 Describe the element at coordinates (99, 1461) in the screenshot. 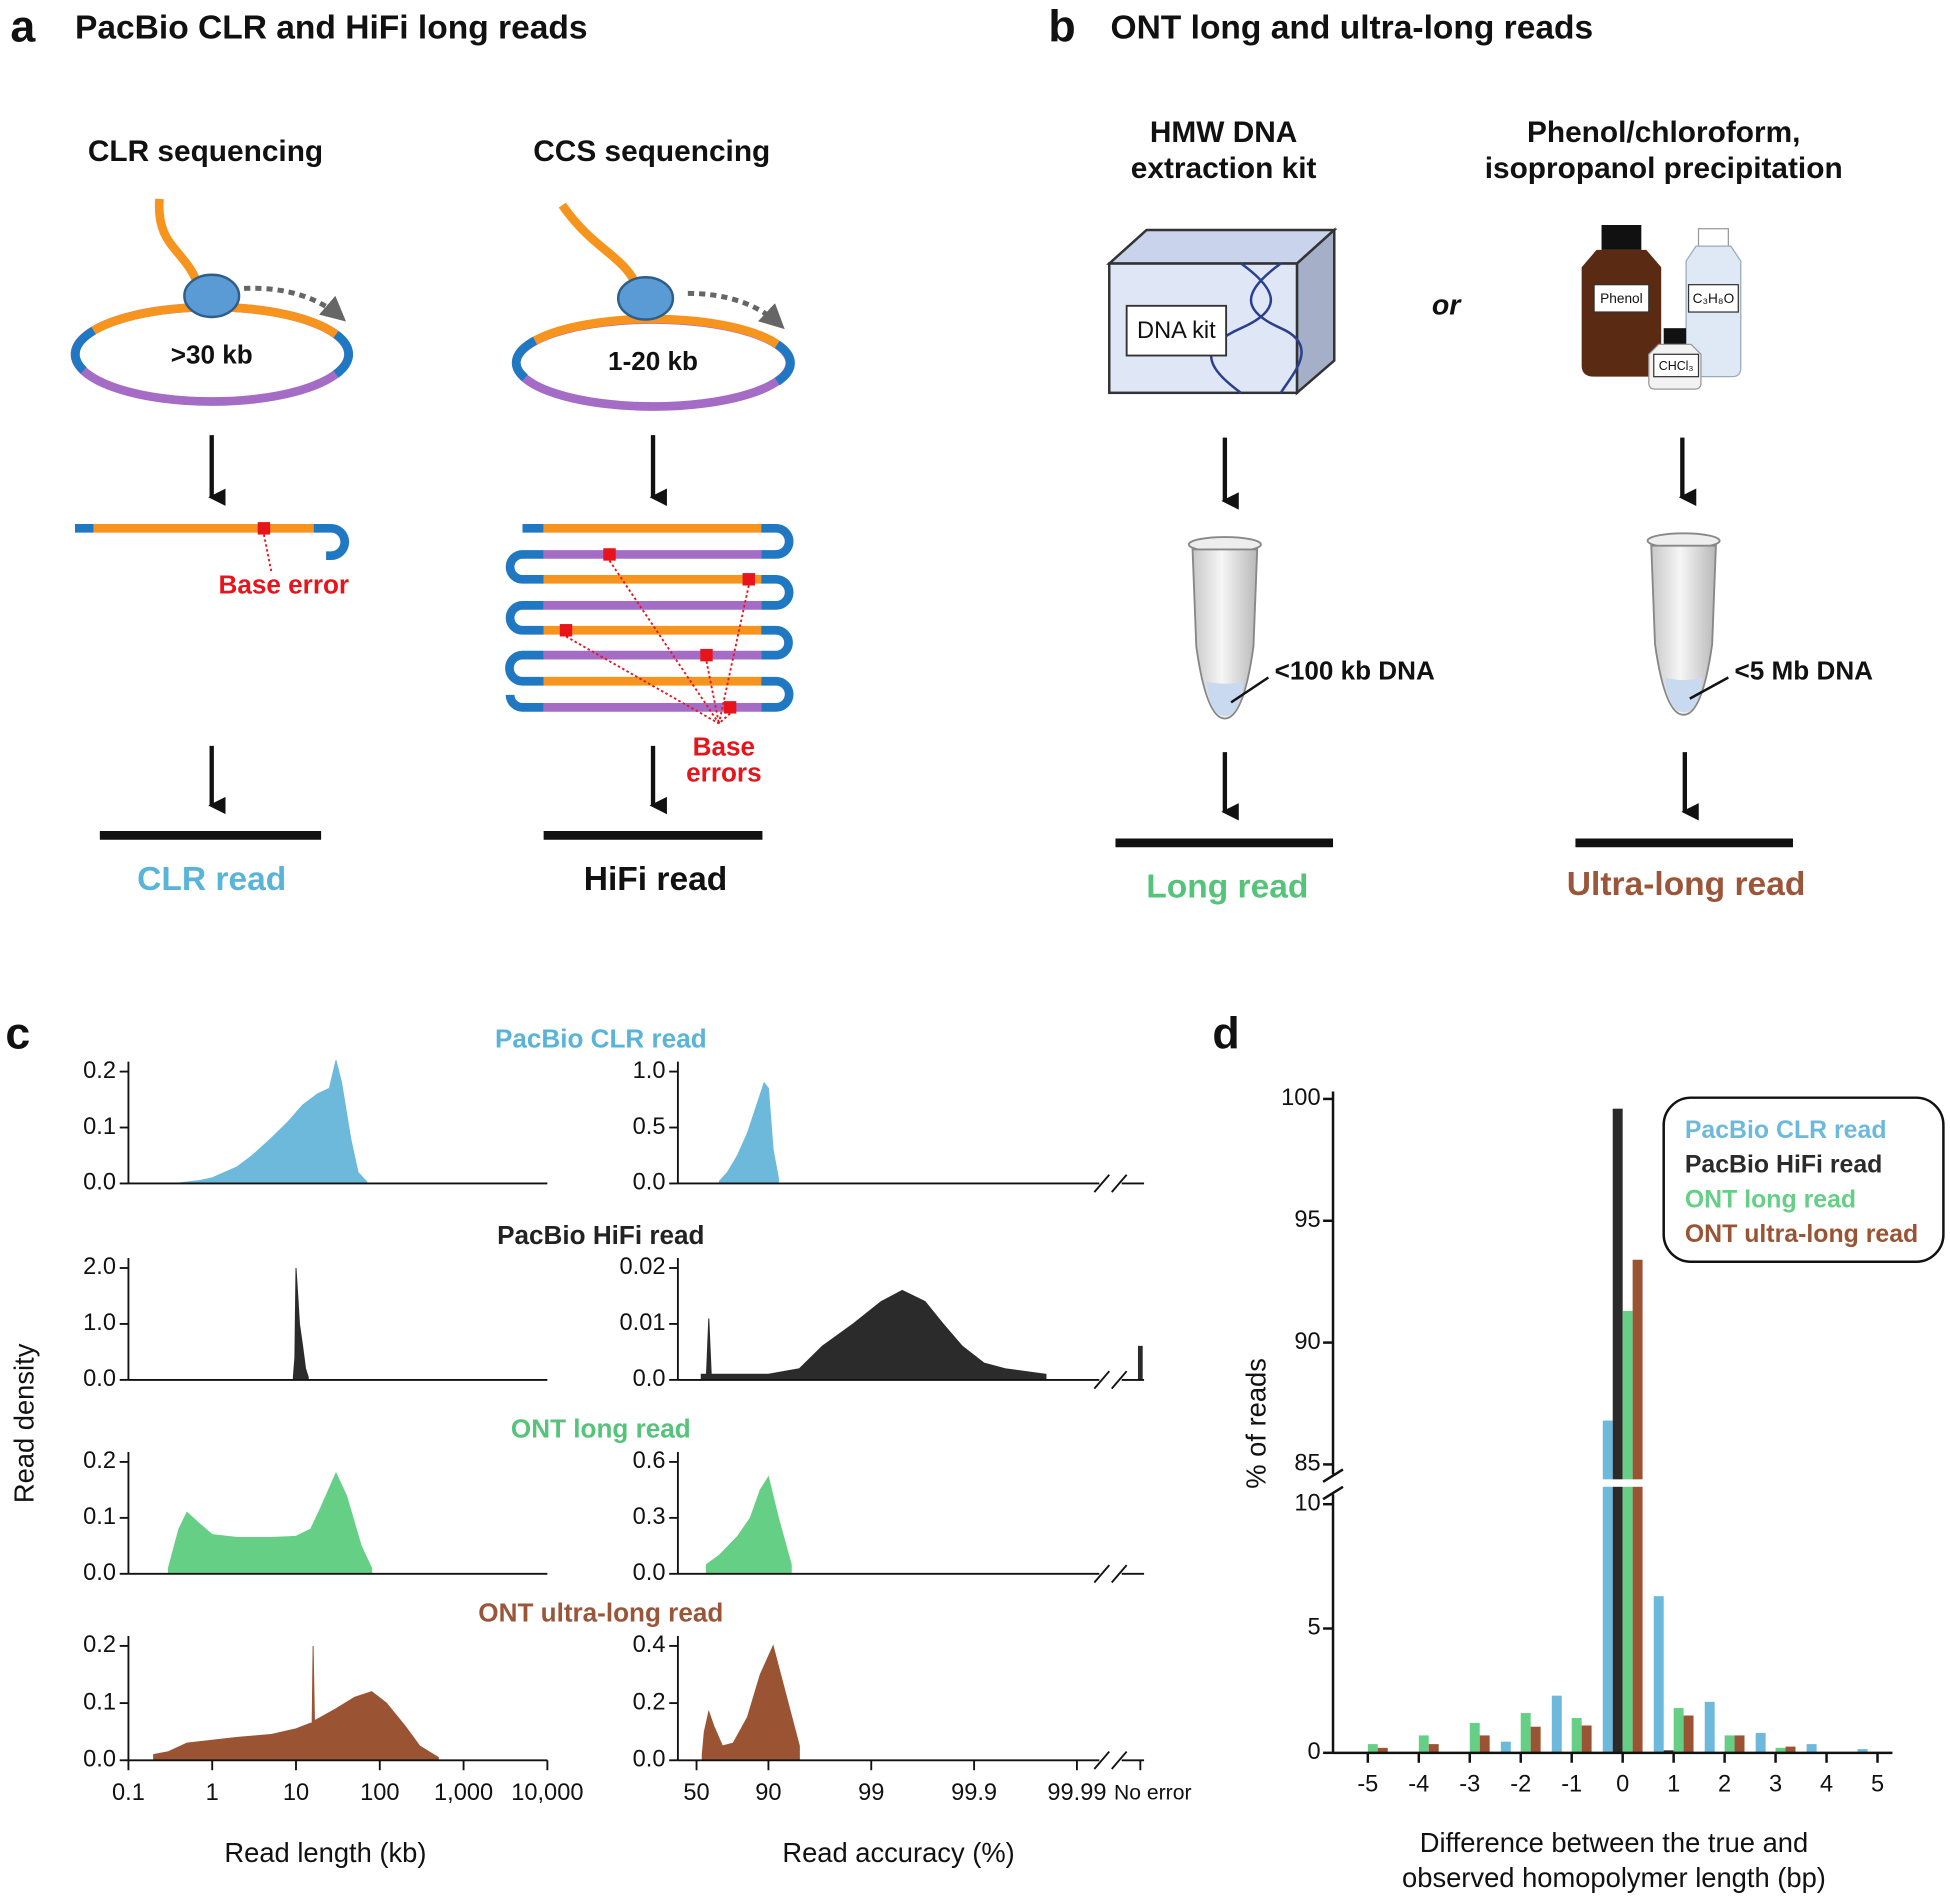

I see `y-tick-label: 0.2` at that location.